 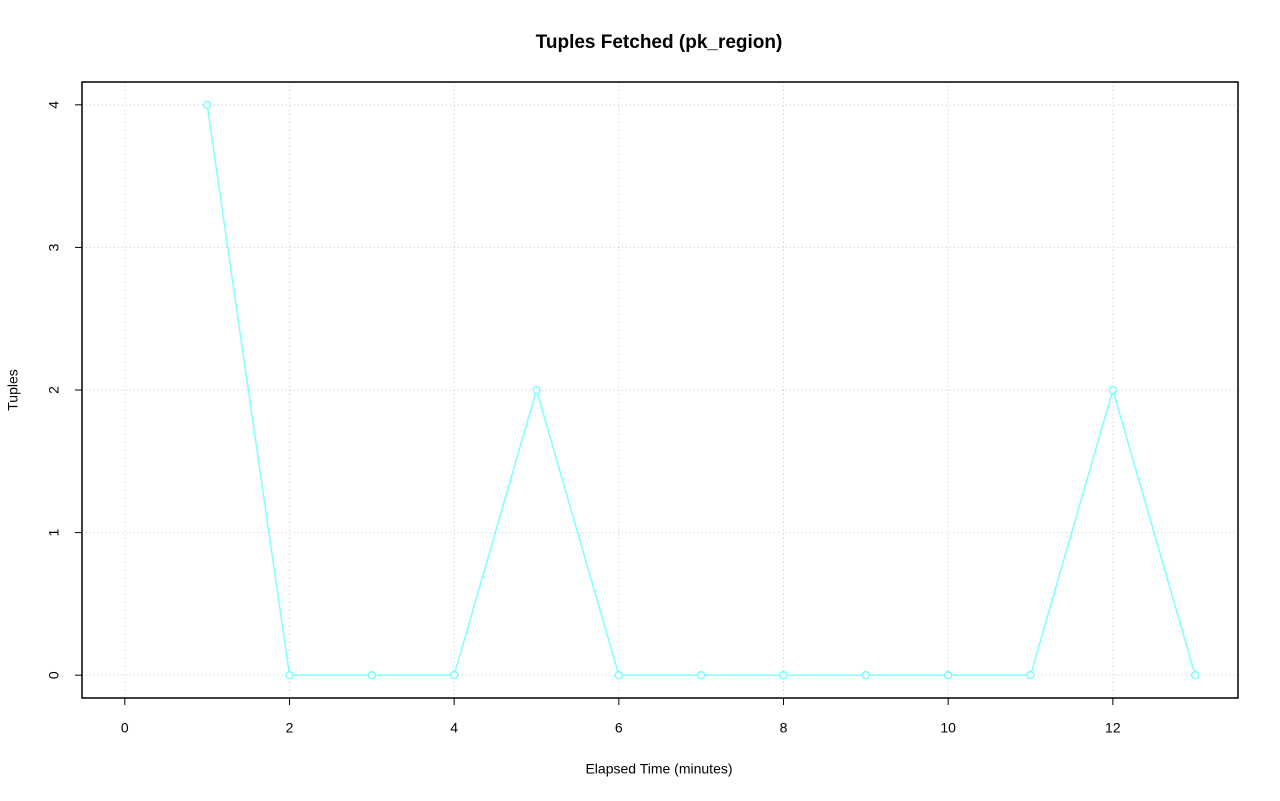 I want to click on y-tick-label: 3, so click(x=54, y=247).